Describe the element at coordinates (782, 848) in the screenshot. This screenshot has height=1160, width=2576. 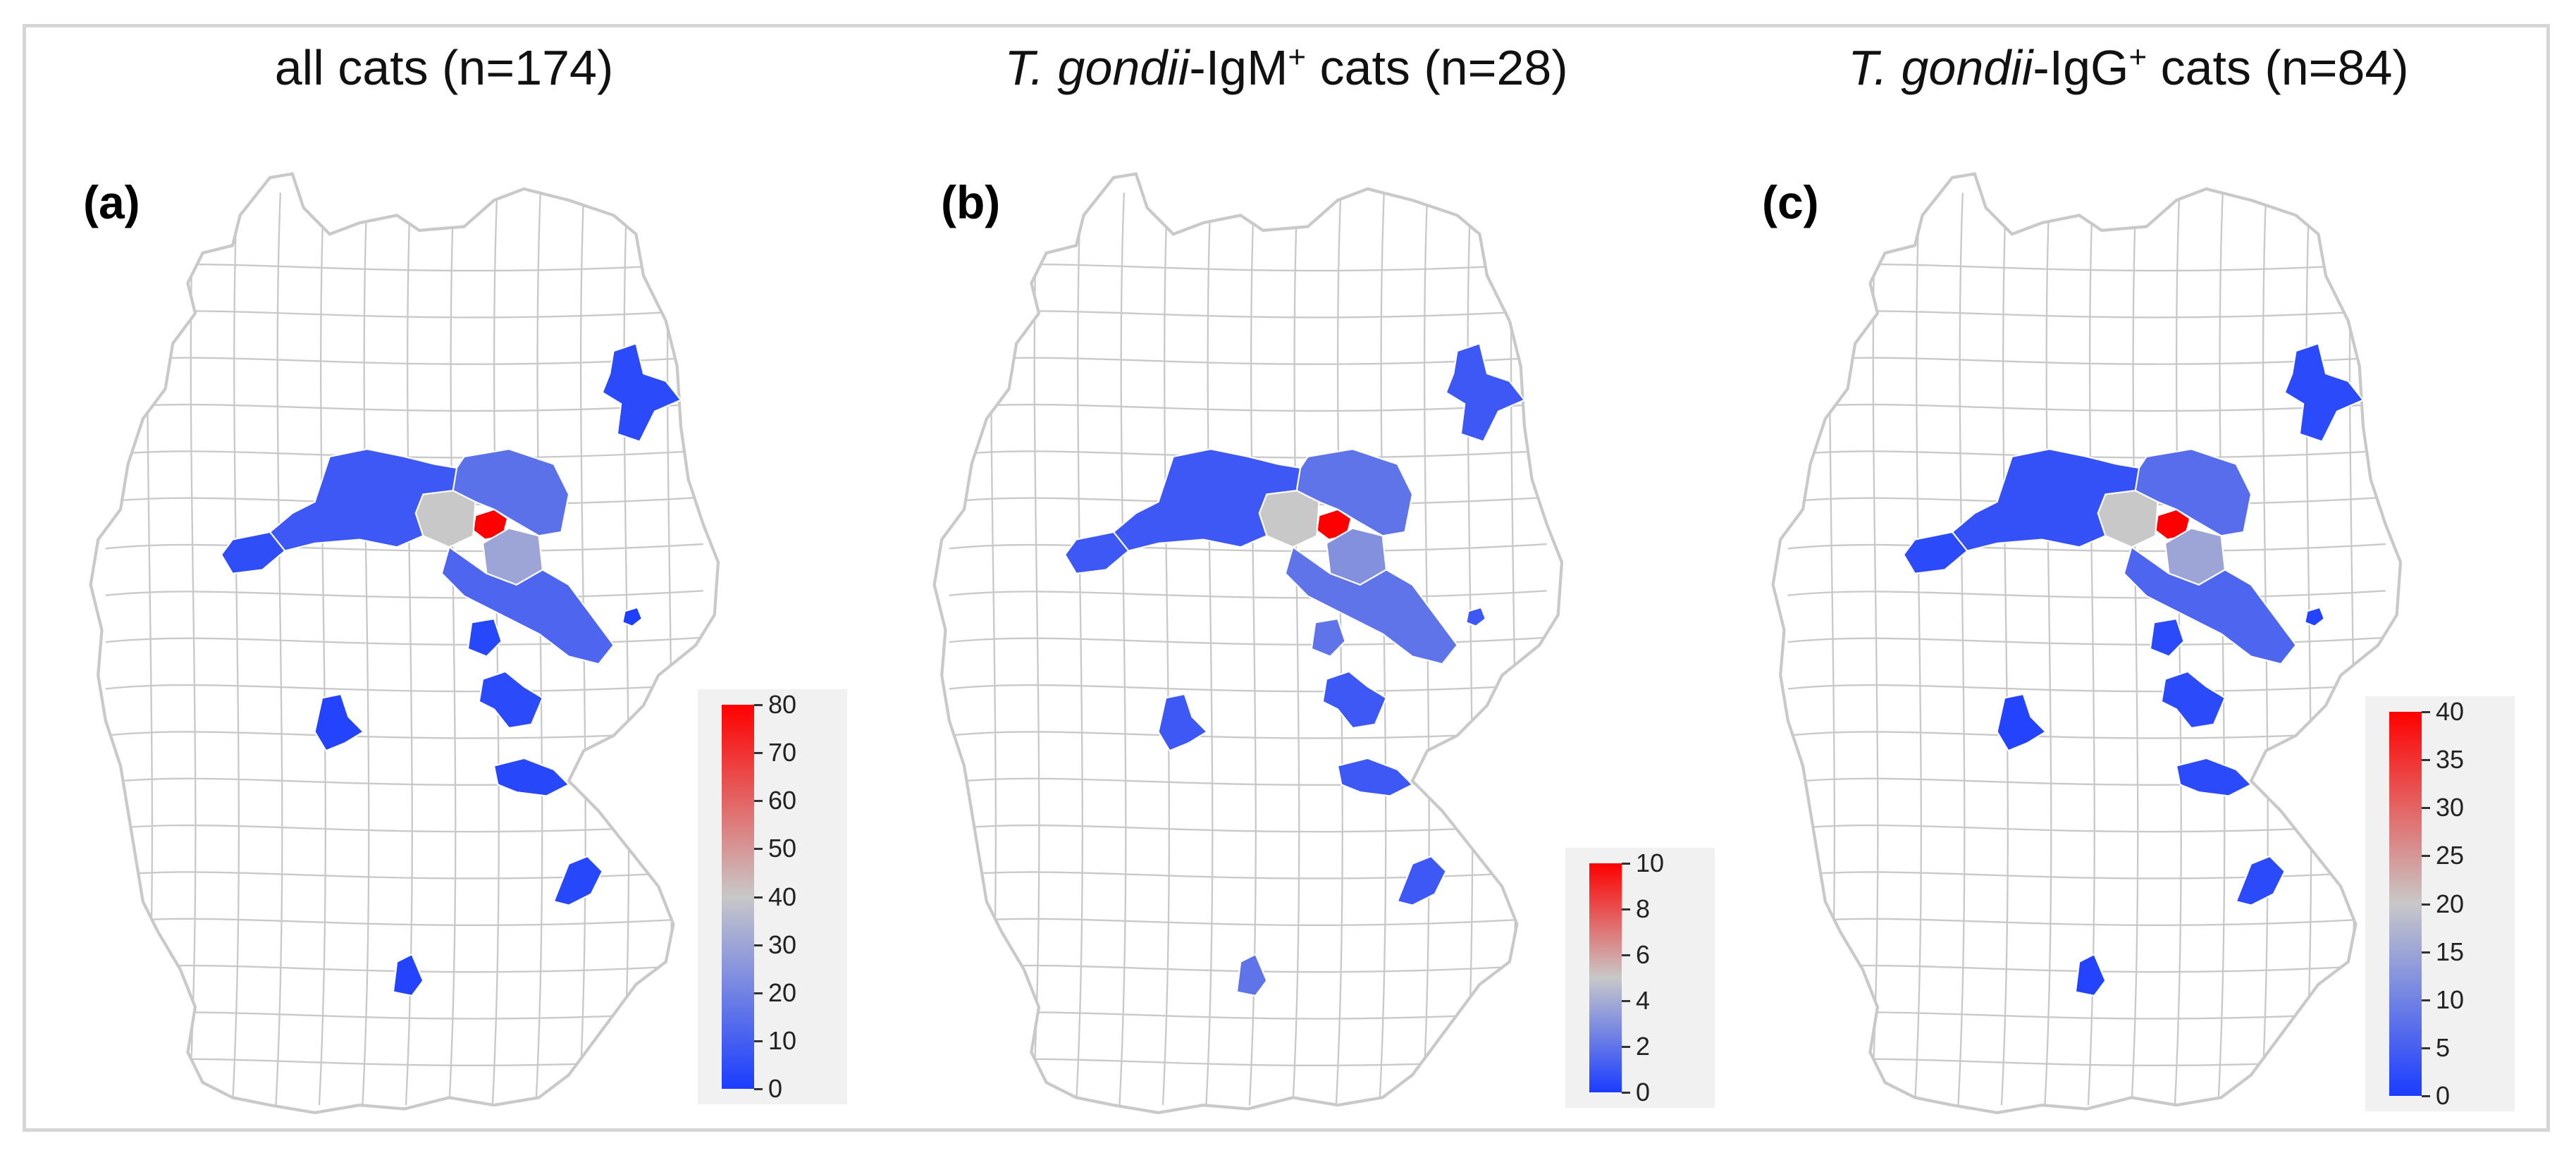
I see `legend-tick-label: 50` at that location.